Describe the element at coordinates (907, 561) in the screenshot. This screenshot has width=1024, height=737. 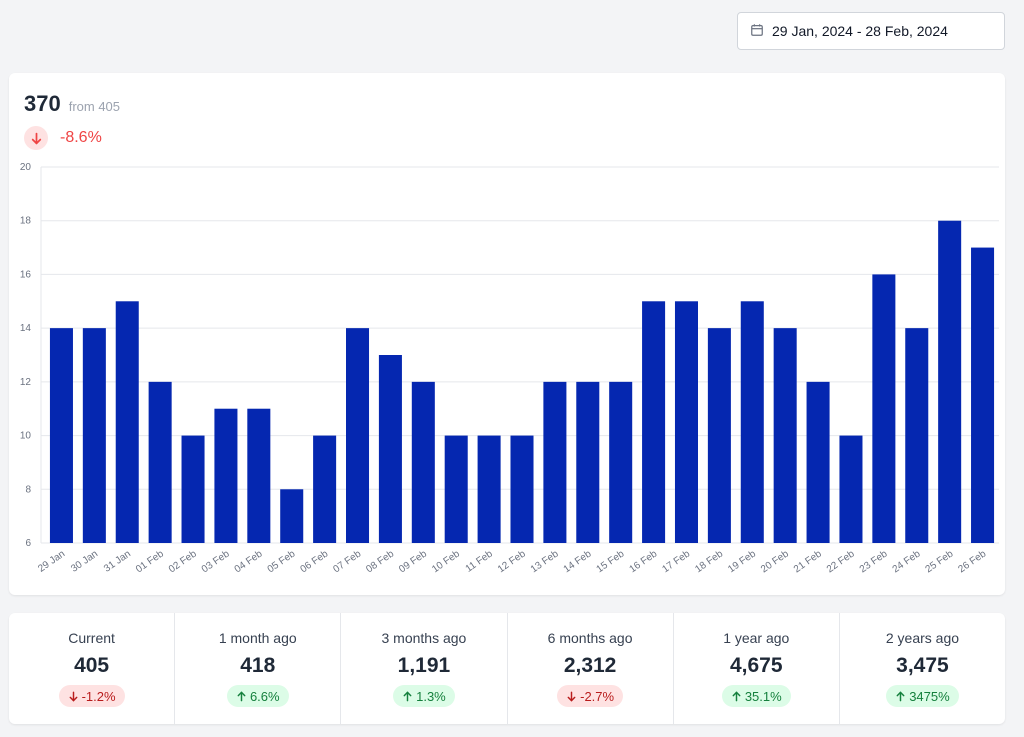
I see `x-tick-label: 24 Feb` at that location.